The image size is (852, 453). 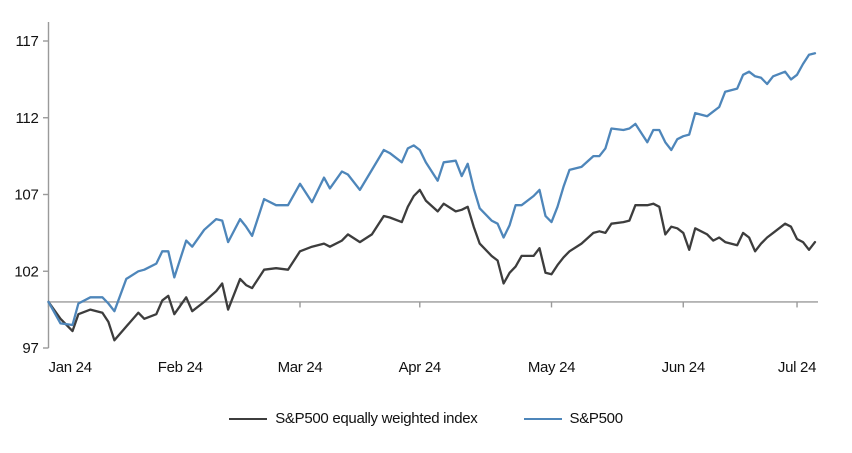 What do you see at coordinates (376, 418) in the screenshot?
I see `legend-label-equal-weight: S&P500 equally weighted index` at bounding box center [376, 418].